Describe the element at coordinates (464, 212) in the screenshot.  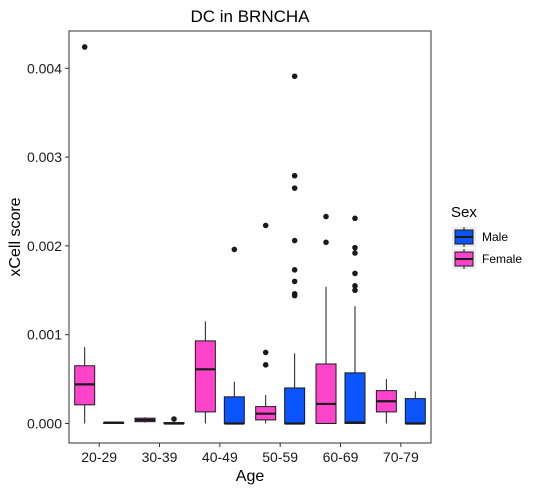
I see `legend-title: Sex` at that location.